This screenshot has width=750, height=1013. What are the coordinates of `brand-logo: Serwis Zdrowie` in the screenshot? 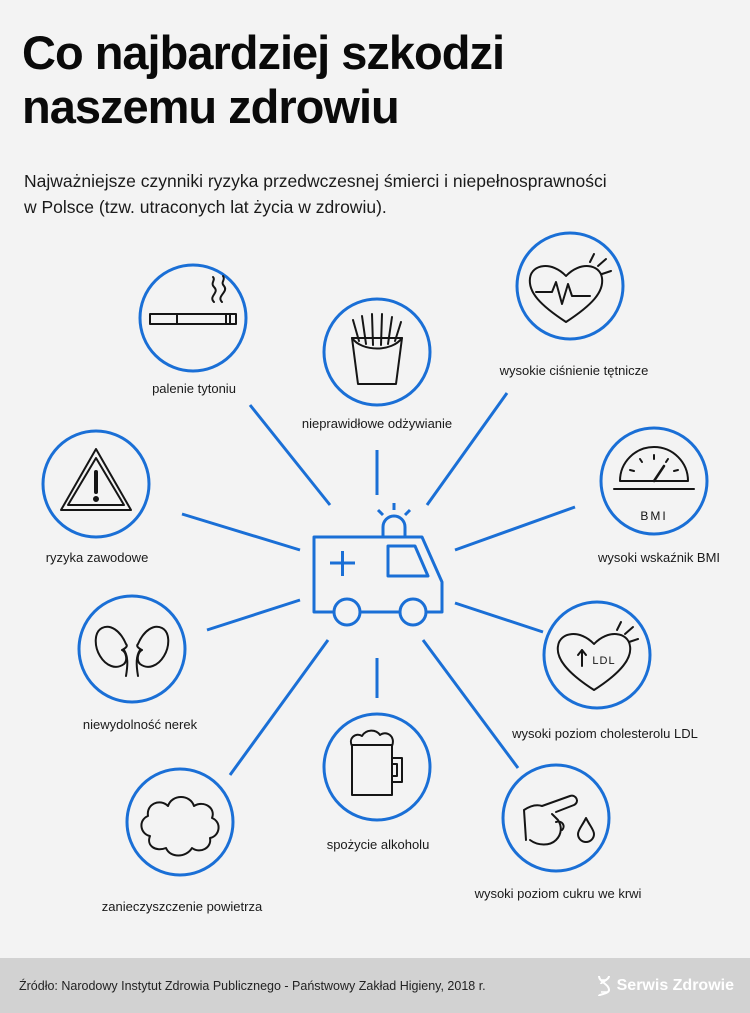 It's located at (665, 986).